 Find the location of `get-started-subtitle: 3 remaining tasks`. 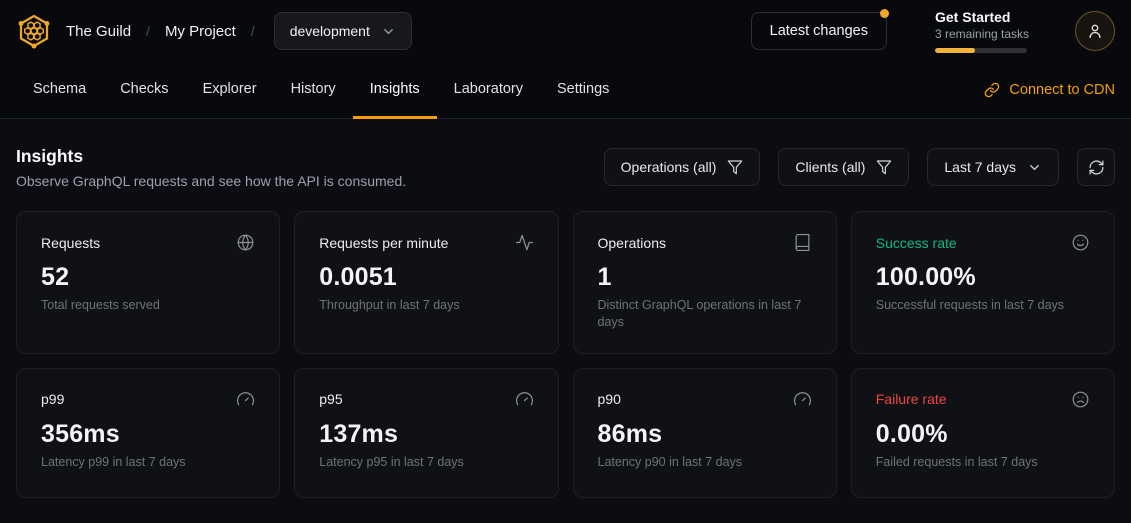

get-started-subtitle: 3 remaining tasks is located at coordinates (982, 34).